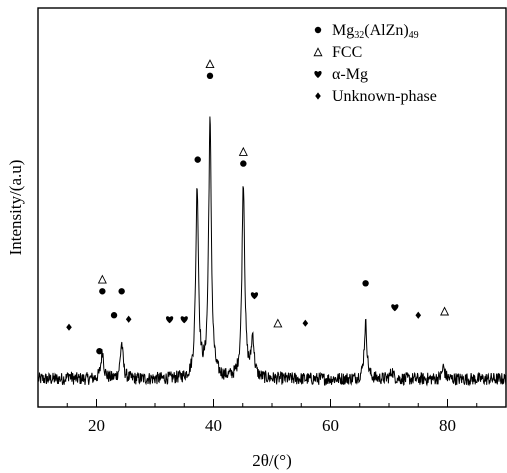 The width and height of the screenshot is (507, 473). I want to click on x-tick-label: 80, so click(447, 425).